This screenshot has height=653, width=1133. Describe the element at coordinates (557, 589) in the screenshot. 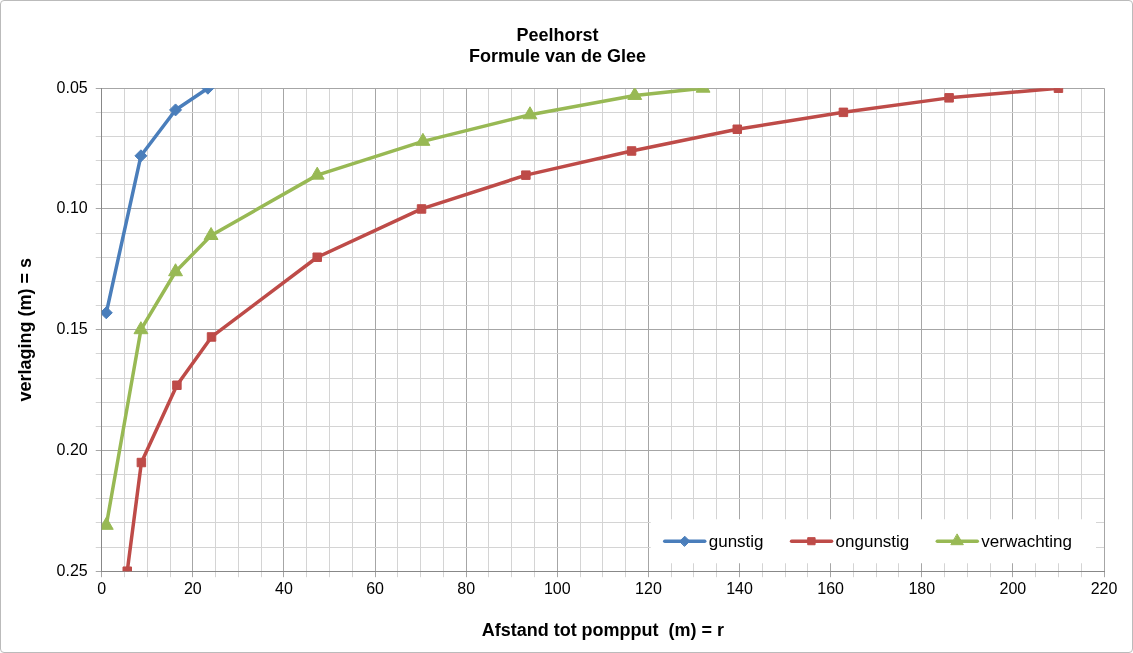

I see `x-tick-label: 100` at that location.